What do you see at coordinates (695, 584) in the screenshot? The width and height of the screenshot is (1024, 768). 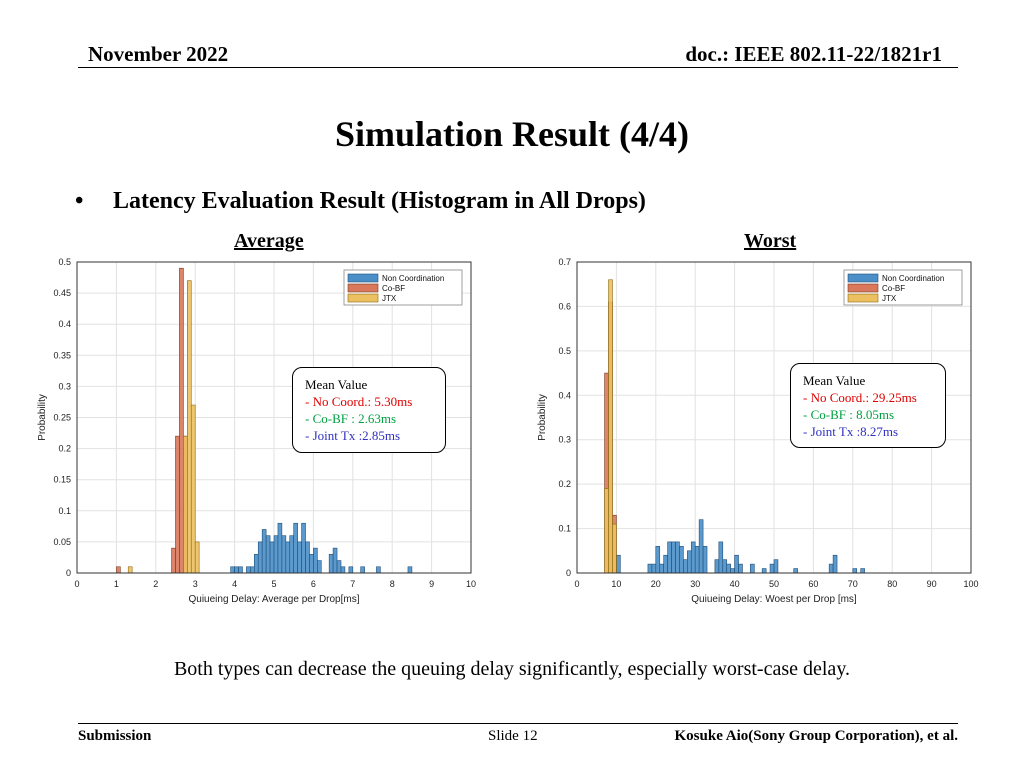 I see `x-tick-label: 30` at bounding box center [695, 584].